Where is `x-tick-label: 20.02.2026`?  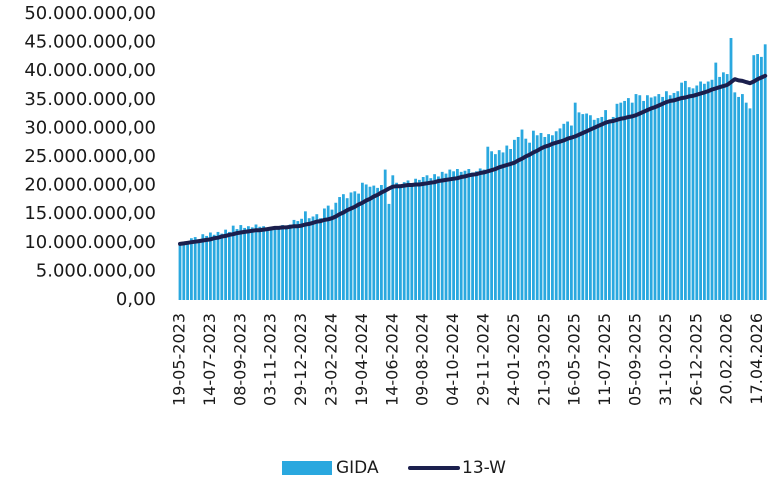 x-tick-label: 20.02.2026 is located at coordinates (726, 359).